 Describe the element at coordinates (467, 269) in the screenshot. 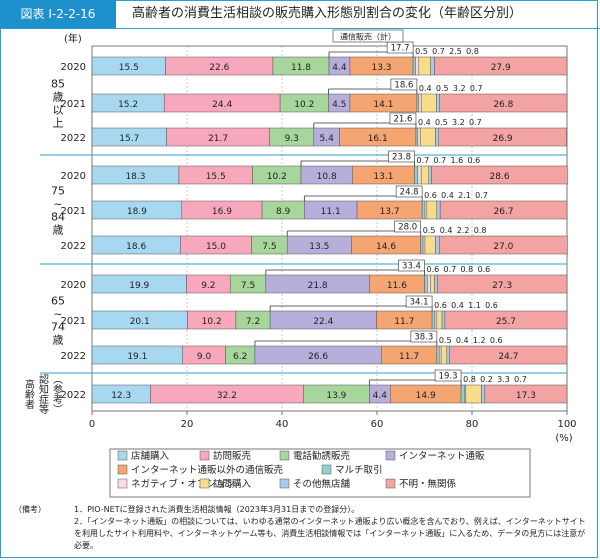

I see `small-data-label: 0.8` at that location.